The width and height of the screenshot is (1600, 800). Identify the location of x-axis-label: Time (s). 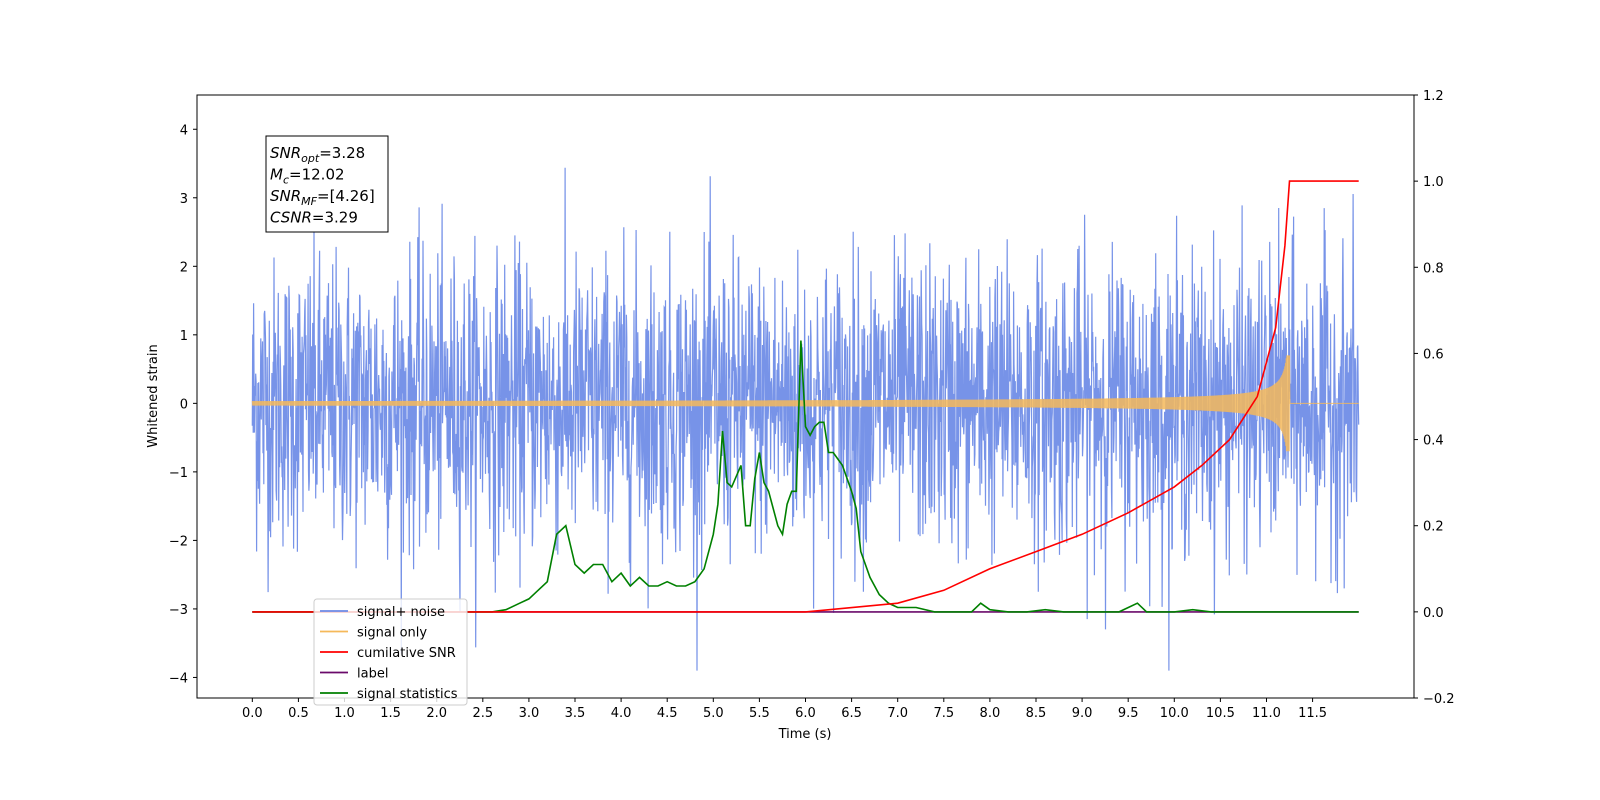
(805, 734).